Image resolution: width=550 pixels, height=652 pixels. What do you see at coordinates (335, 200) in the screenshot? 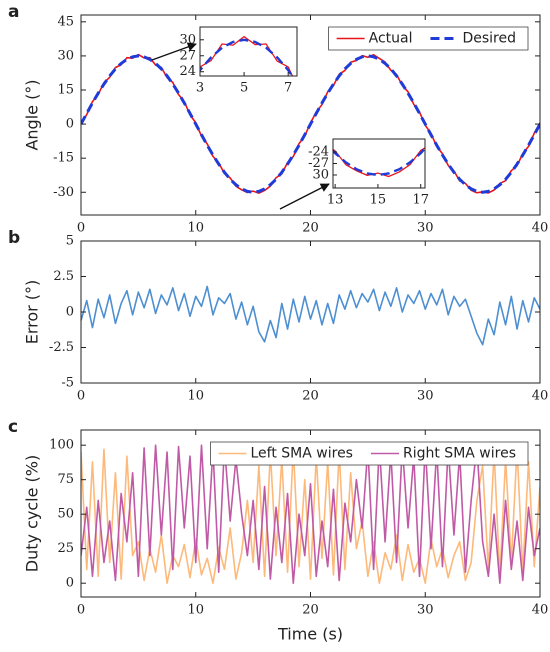
I see `inset-x-tick-label: 13` at bounding box center [335, 200].